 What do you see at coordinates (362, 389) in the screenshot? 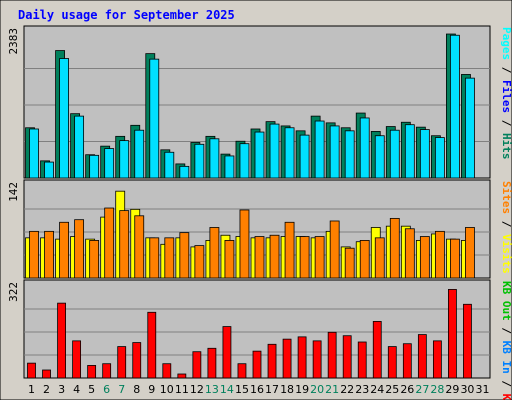
I see `x-tick-label: 23` at bounding box center [362, 389].